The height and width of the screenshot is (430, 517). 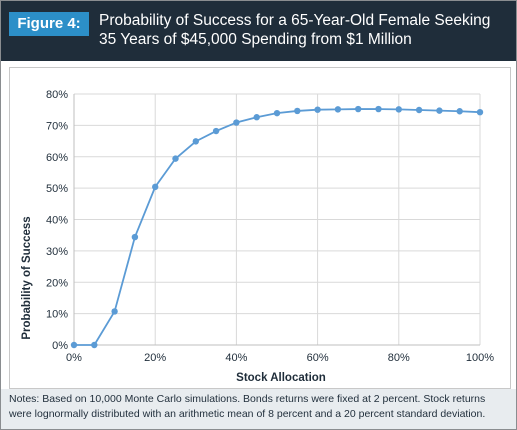 What do you see at coordinates (57, 221) in the screenshot?
I see `y-tick-label: 40%` at bounding box center [57, 221].